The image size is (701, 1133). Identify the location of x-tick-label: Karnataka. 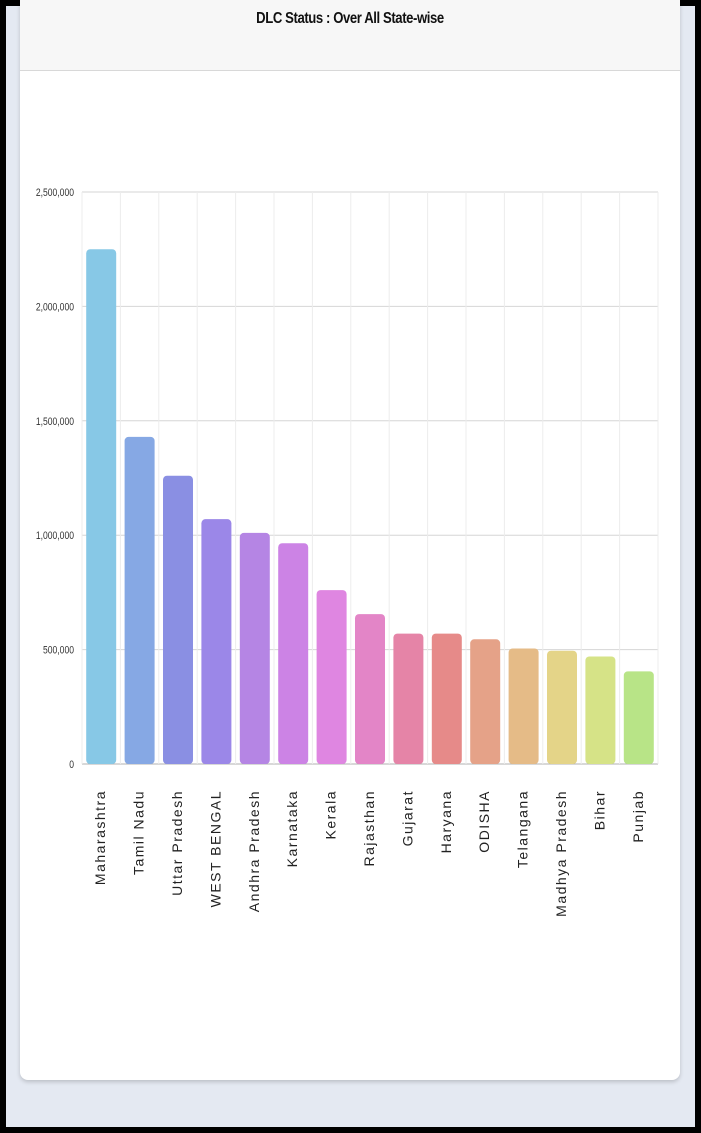
(292, 828).